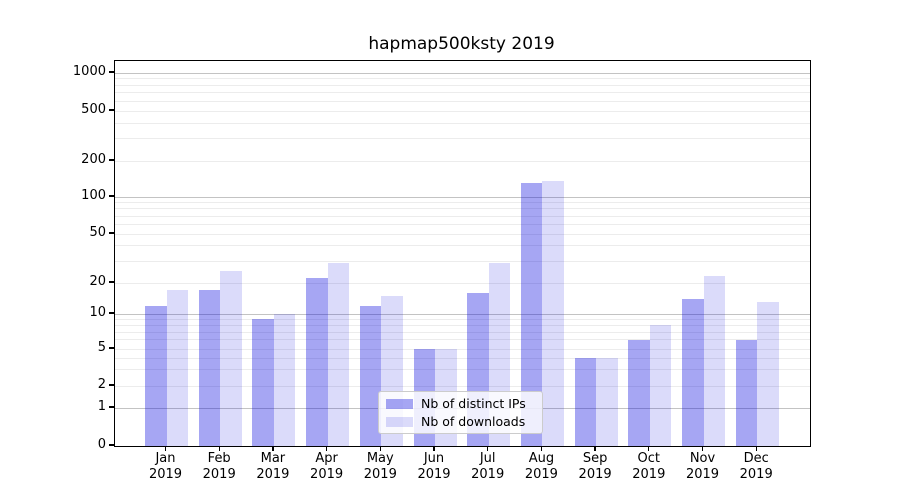 Image resolution: width=900 pixels, height=500 pixels. What do you see at coordinates (165, 466) in the screenshot?
I see `x-tick-label: Jan 2019` at bounding box center [165, 466].